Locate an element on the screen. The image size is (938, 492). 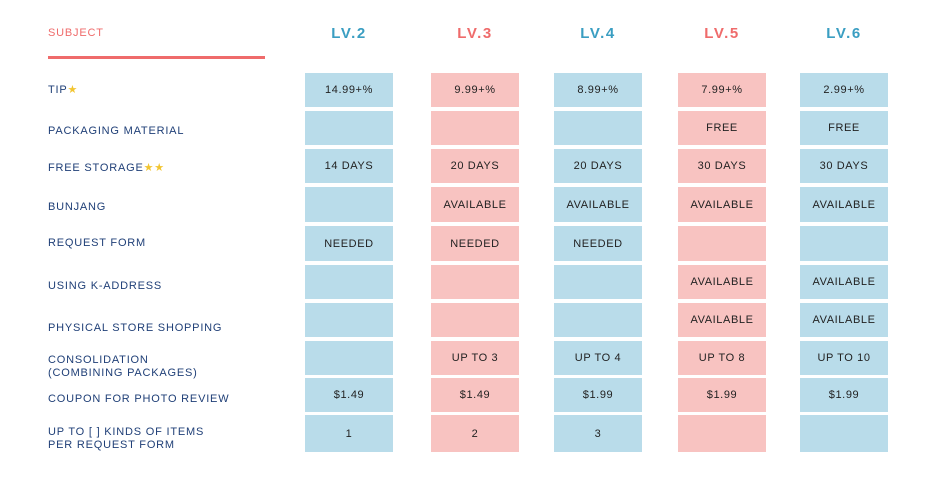
row-label: PHYSICAL STORE SHOPPING is located at coordinates (135, 328).